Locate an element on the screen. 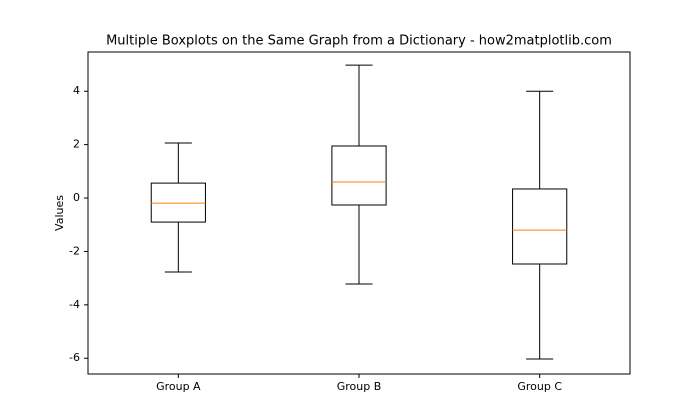 The height and width of the screenshot is (420, 700). y-tick-label: 4 is located at coordinates (76, 90).